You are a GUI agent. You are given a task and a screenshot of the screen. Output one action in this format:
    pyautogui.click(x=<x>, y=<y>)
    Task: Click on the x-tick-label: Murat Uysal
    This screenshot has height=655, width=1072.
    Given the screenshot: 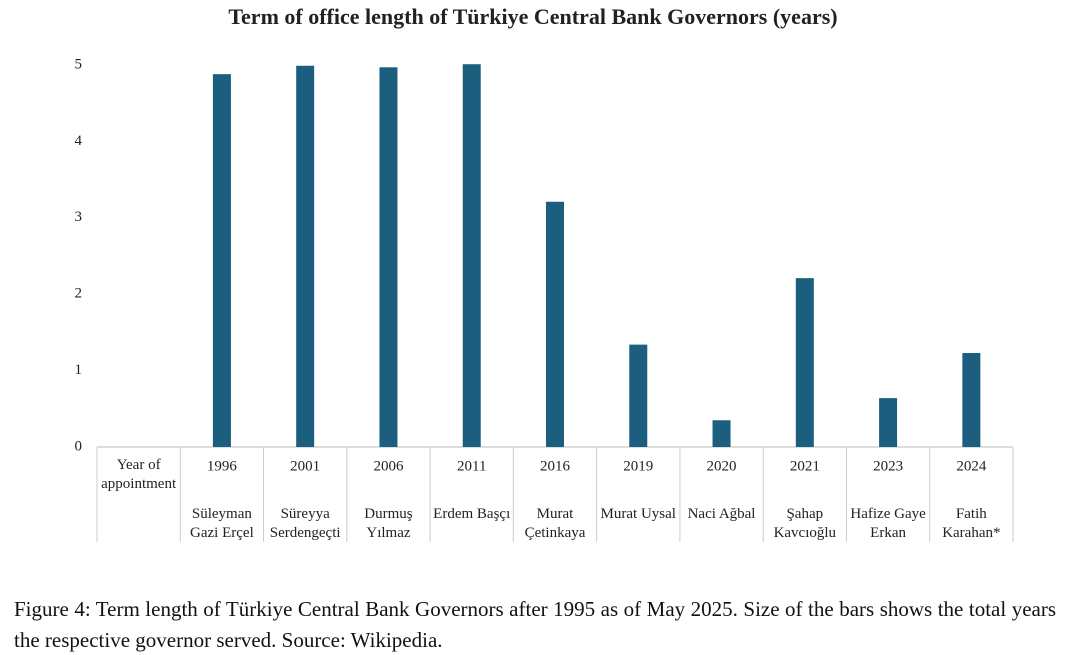 What is the action you would take?
    pyautogui.click(x=638, y=514)
    